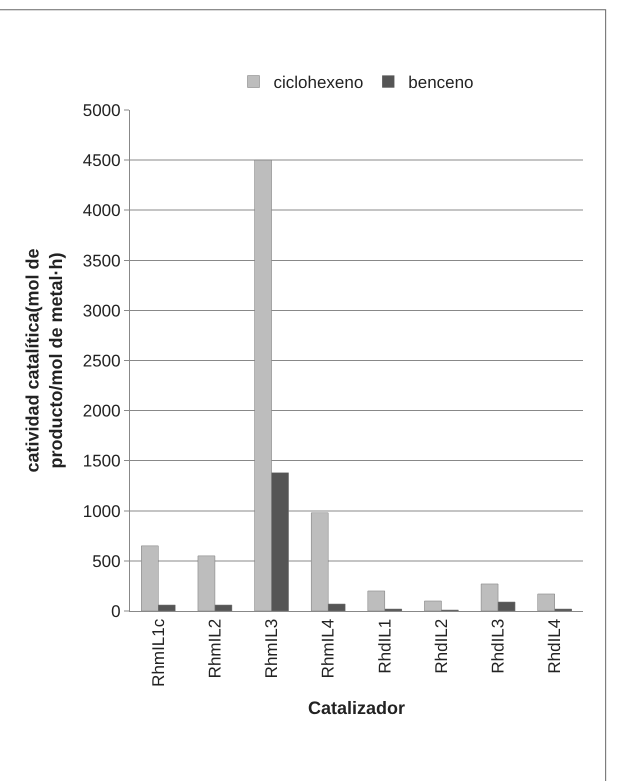 This screenshot has width=623, height=781. I want to click on y-tick-label: 0, so click(116, 611).